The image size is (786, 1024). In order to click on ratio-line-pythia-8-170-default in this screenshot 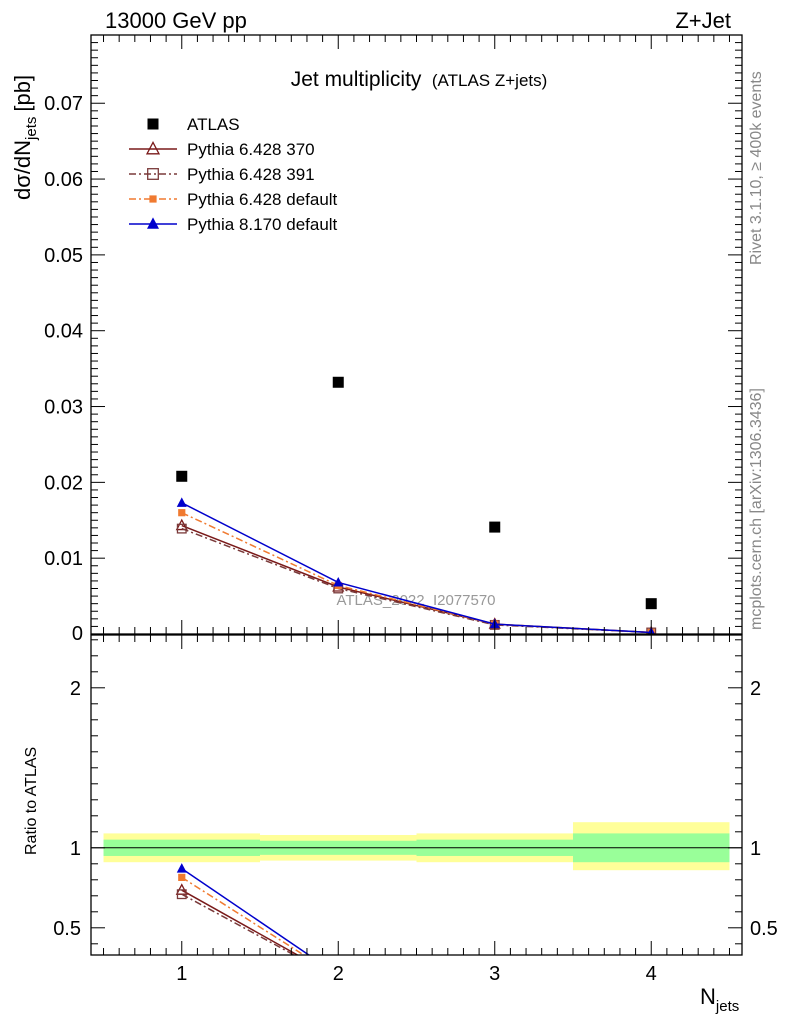, I will do `click(246, 911)`.